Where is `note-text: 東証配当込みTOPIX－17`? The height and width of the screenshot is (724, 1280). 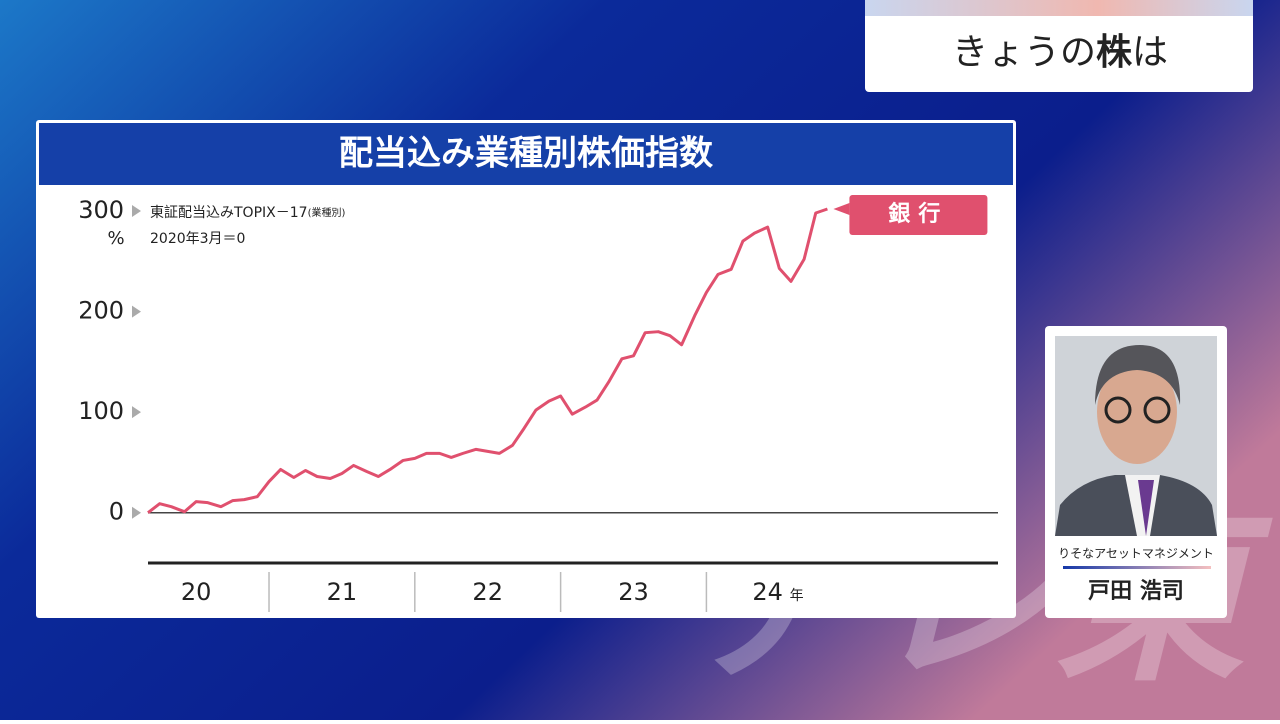 note-text: 東証配当込みTOPIX－17 is located at coordinates (229, 213).